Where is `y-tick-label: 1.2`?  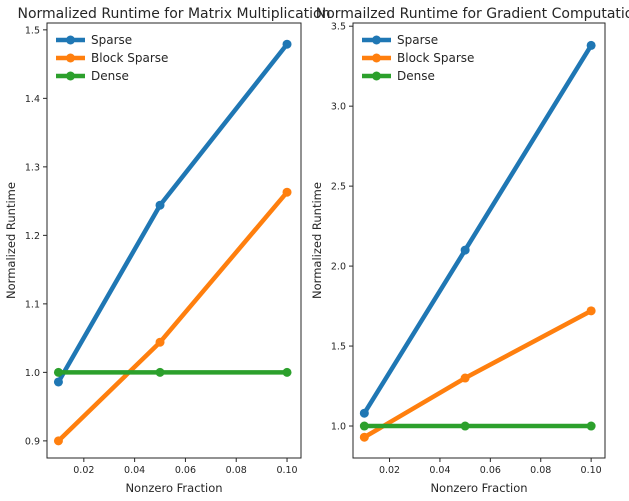
y-tick-label: 1.2 is located at coordinates (32, 236).